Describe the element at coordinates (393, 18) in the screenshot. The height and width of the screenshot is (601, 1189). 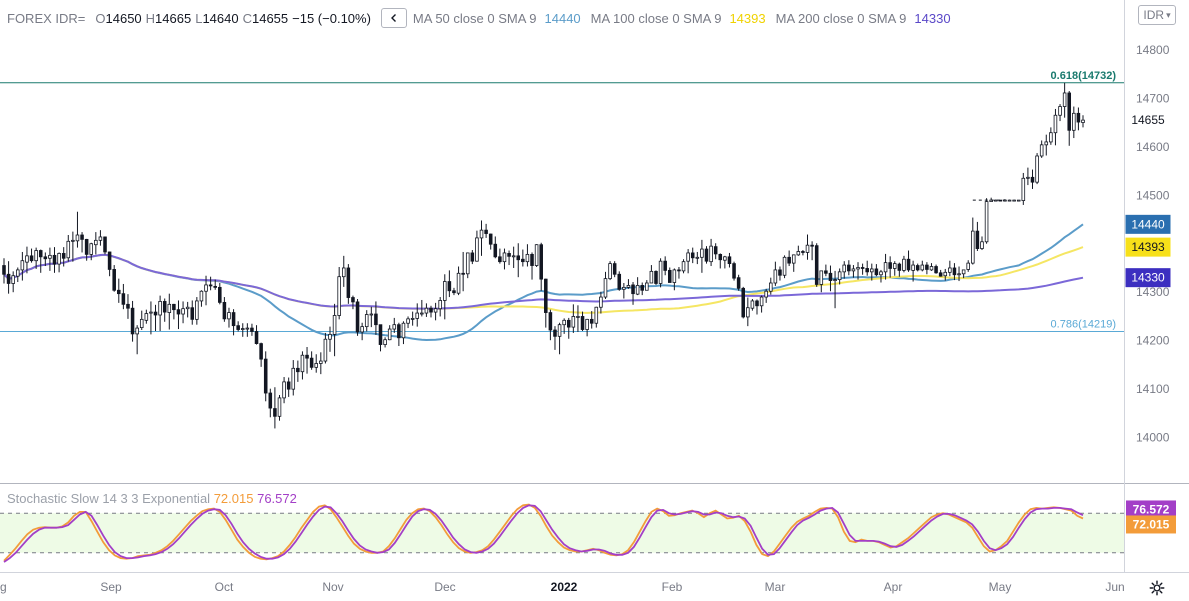
I see `collapse-legend-button` at that location.